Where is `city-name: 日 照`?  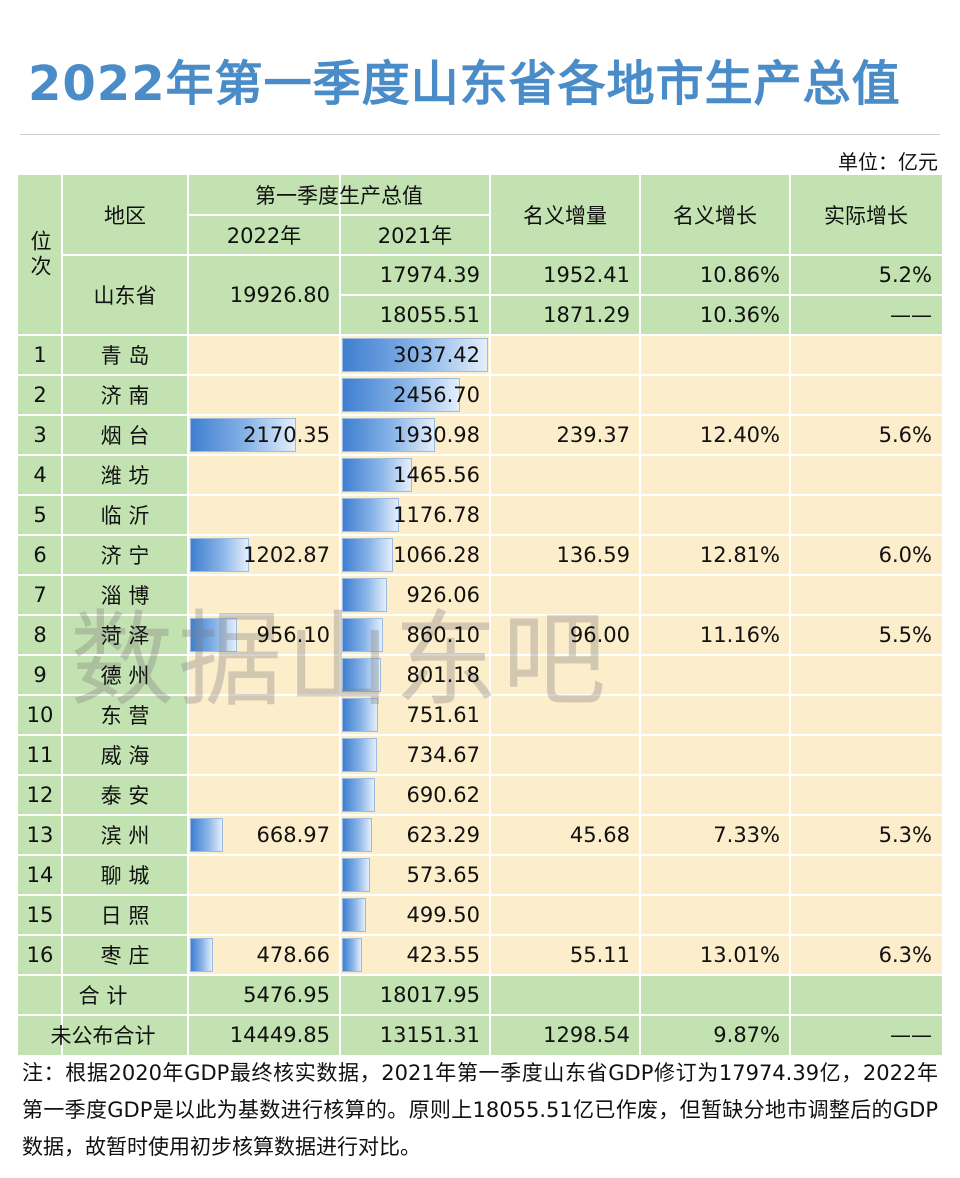
city-name: 日 照 is located at coordinates (125, 915).